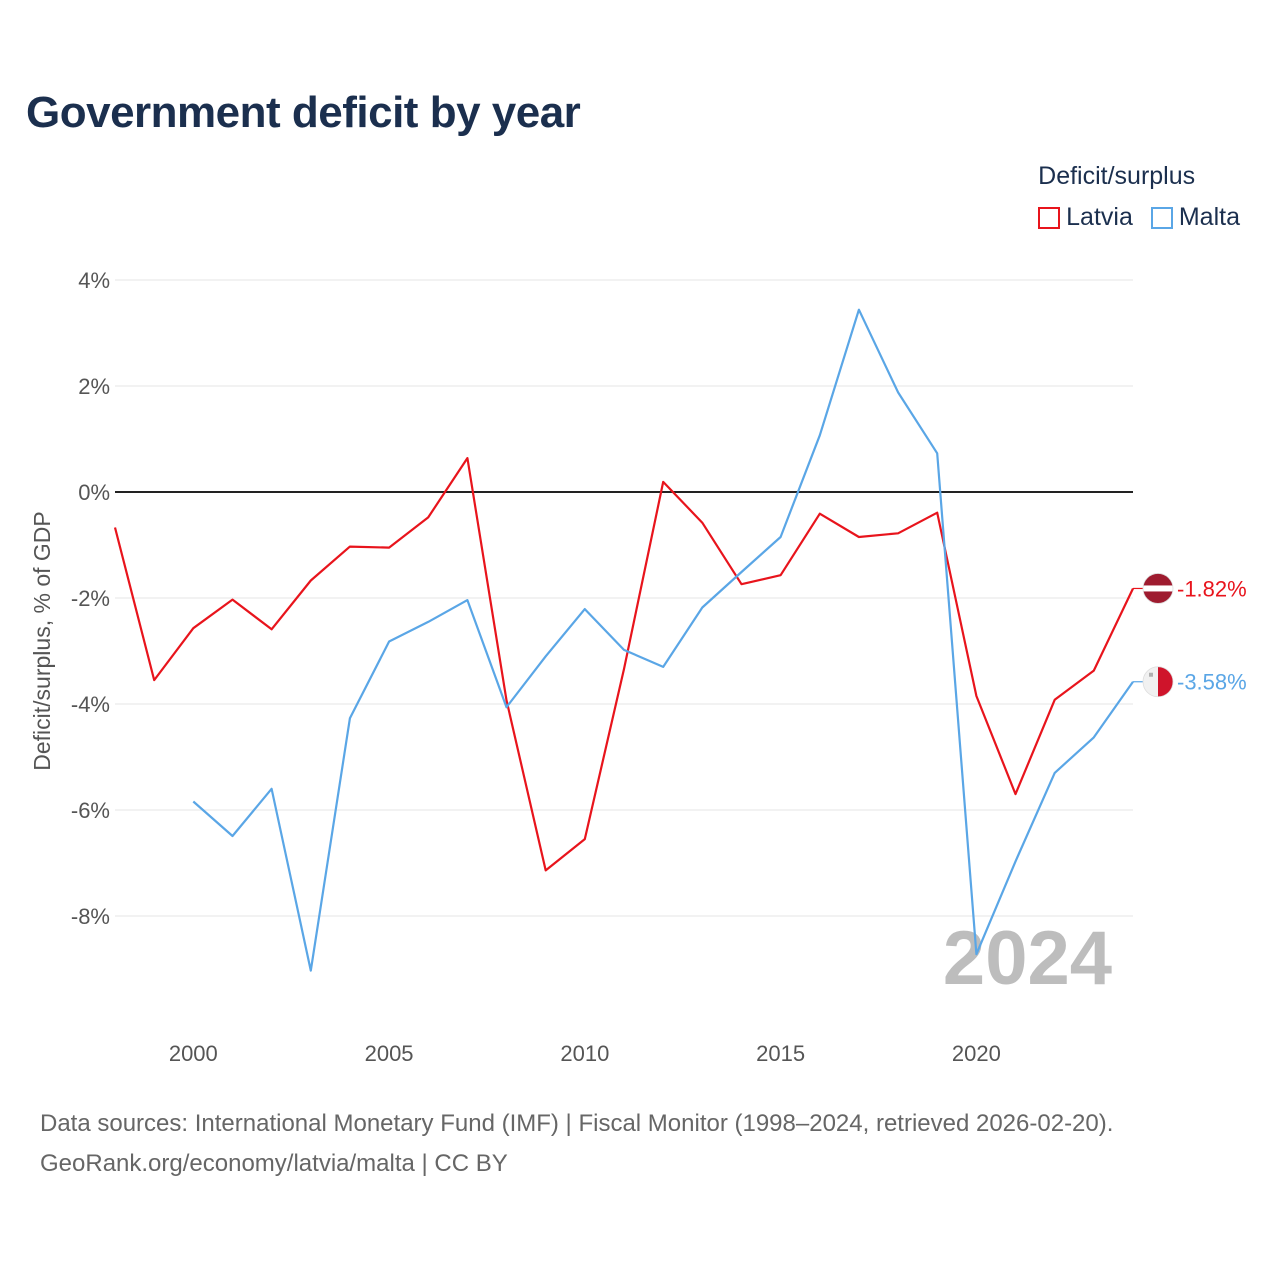 Image resolution: width=1280 pixels, height=1280 pixels. I want to click on x-tick-label: 2015, so click(780, 1053).